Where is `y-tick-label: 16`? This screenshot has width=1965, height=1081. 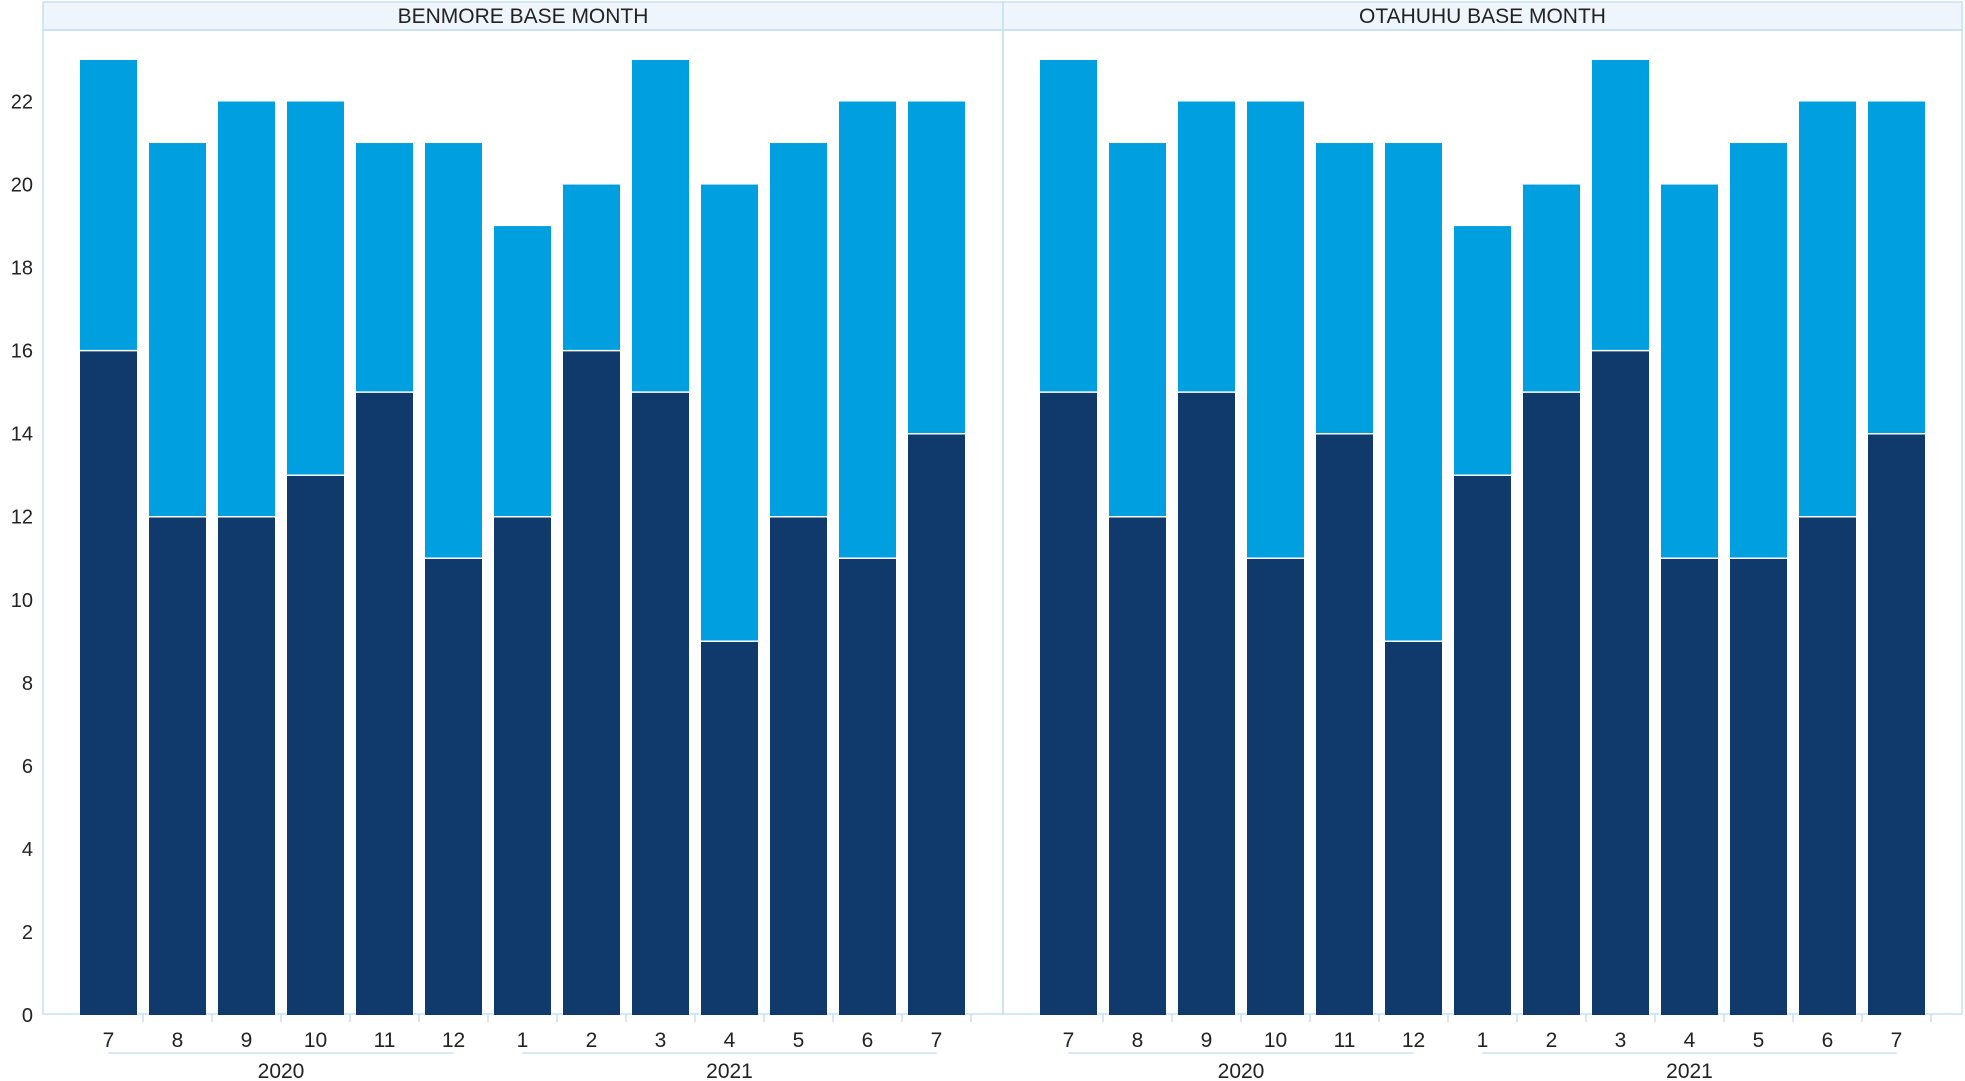 y-tick-label: 16 is located at coordinates (22, 352).